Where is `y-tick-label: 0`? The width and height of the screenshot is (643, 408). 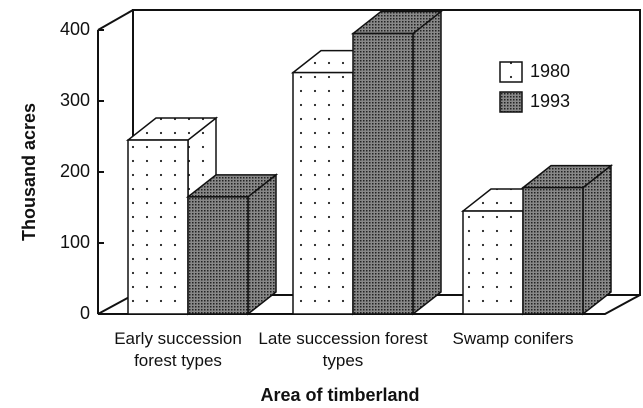
y-tick-label: 0 is located at coordinates (85, 313).